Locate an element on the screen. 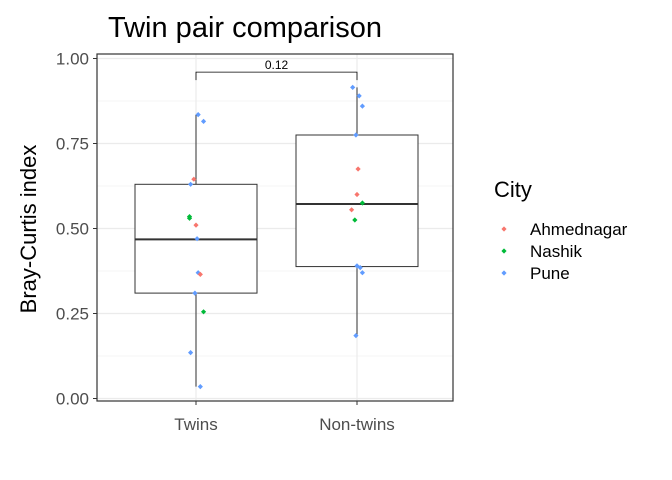 Image resolution: width=672 pixels, height=480 pixels. x-tick-label: Non-twins is located at coordinates (357, 424).